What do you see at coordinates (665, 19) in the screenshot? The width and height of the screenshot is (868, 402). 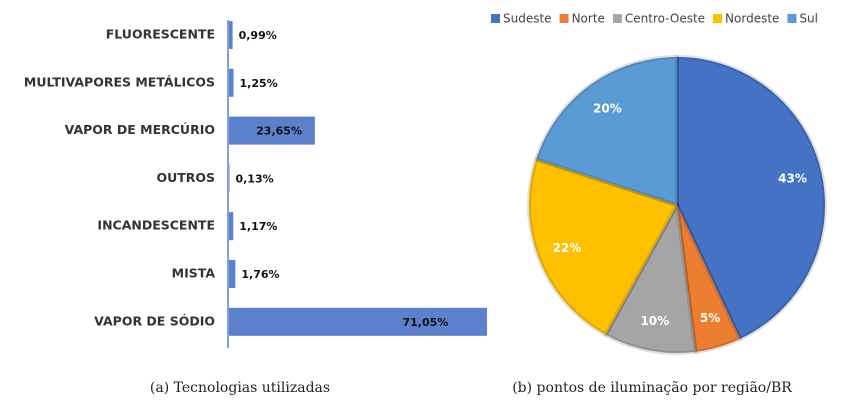 I see `legend-label: Centro-Oeste` at bounding box center [665, 19].